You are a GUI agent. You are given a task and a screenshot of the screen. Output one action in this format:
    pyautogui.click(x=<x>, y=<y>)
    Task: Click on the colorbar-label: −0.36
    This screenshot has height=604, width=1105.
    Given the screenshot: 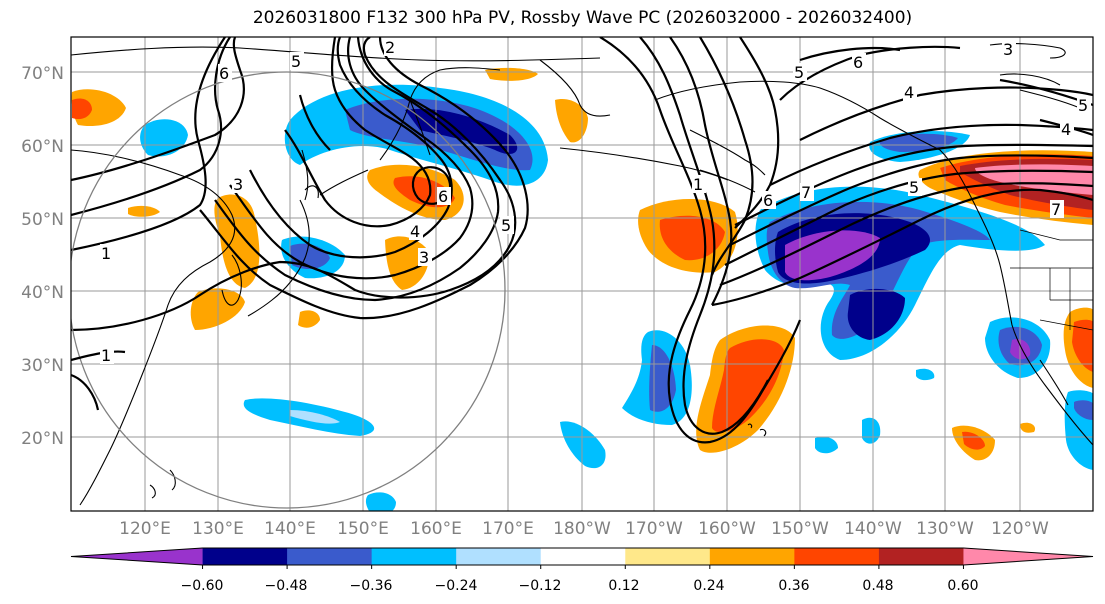 What is the action you would take?
    pyautogui.click(x=371, y=586)
    